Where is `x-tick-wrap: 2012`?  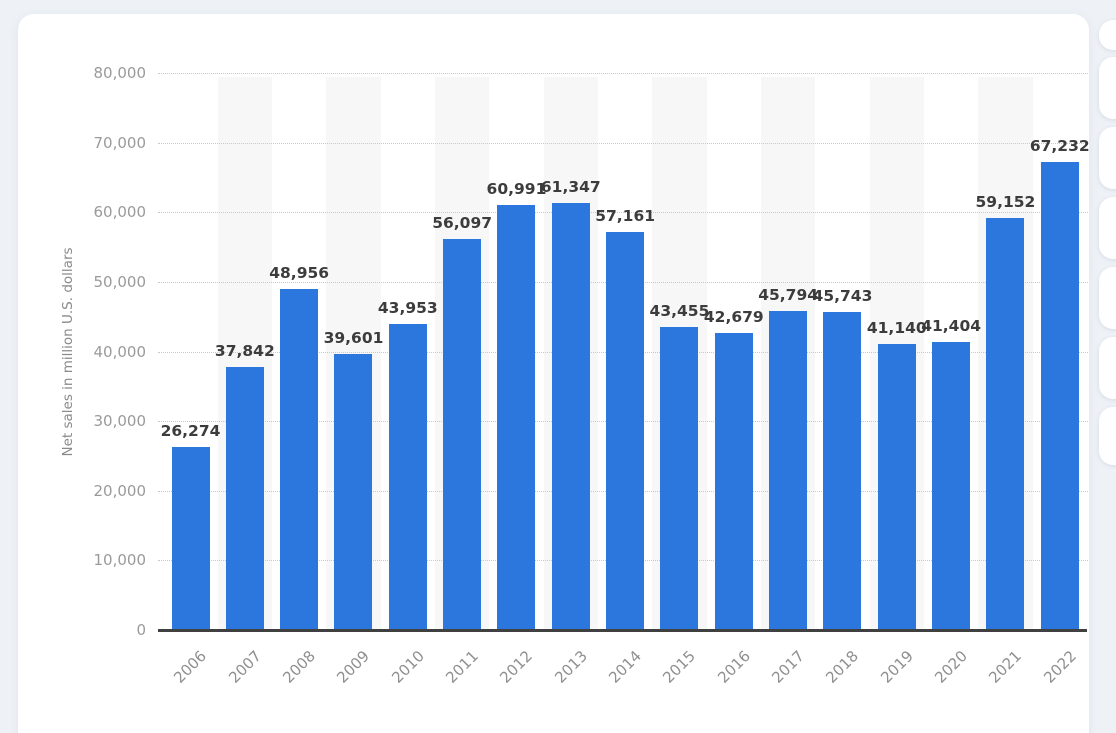
x-tick-wrap: 2012 is located at coordinates (510, 666).